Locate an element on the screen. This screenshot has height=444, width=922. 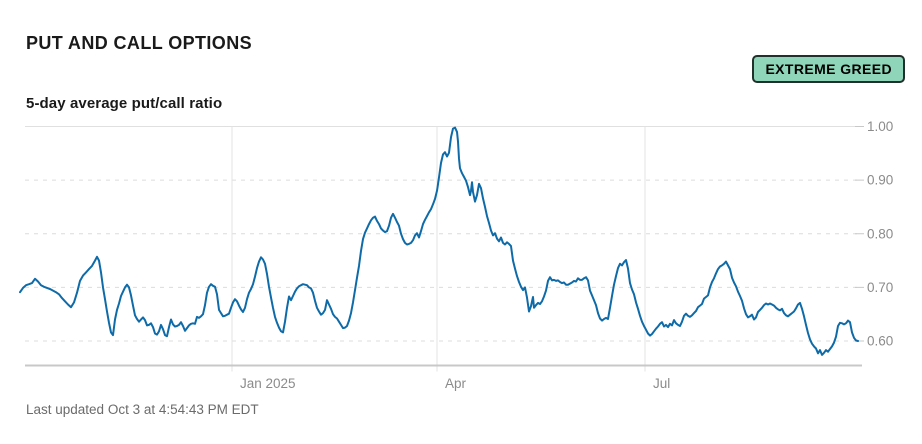
chart-subtitle: 5-day average put/call ratio is located at coordinates (124, 103).